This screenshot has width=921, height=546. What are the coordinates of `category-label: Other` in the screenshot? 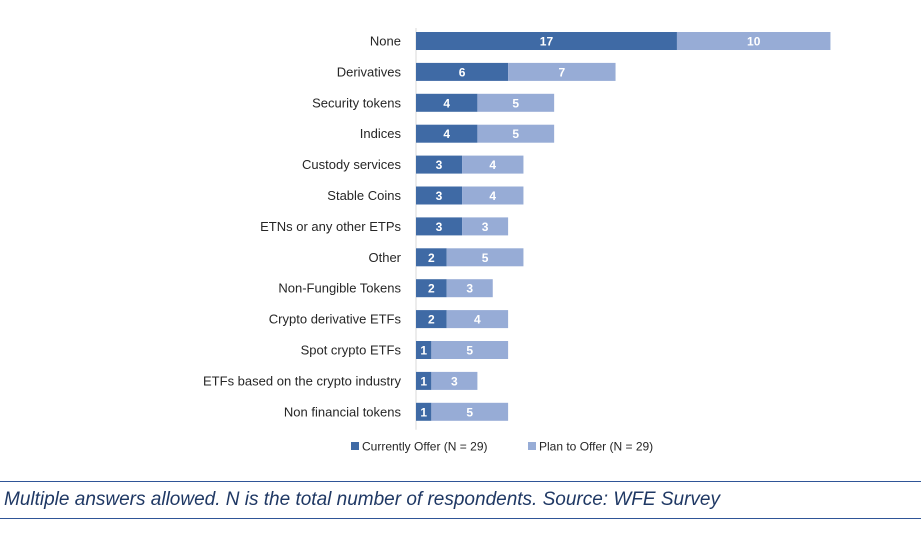 It's located at (384, 257).